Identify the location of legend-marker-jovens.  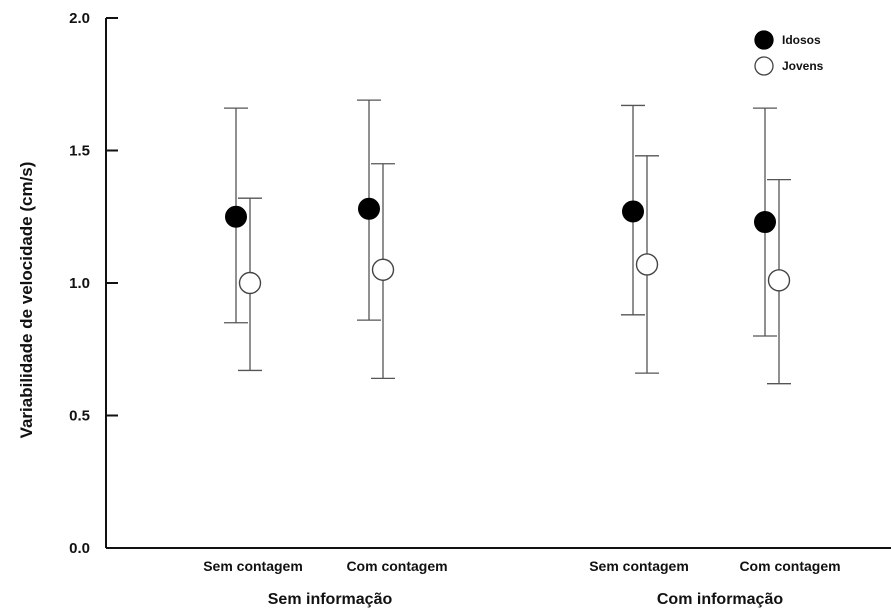
(764, 66).